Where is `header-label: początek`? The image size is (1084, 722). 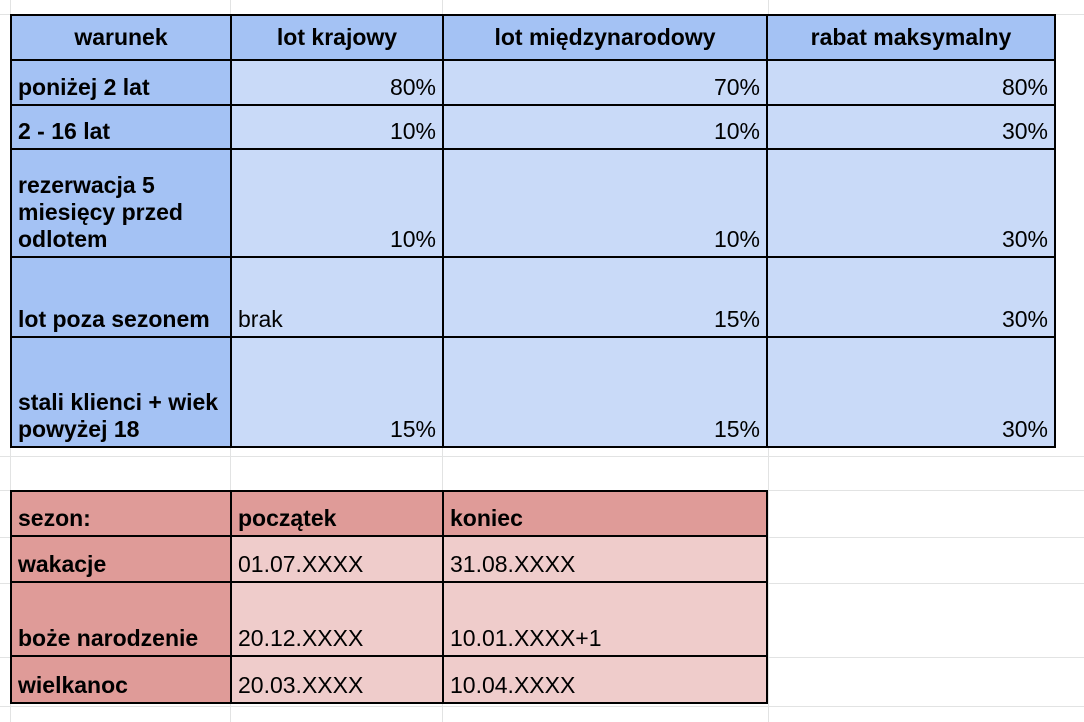 header-label: początek is located at coordinates (287, 518).